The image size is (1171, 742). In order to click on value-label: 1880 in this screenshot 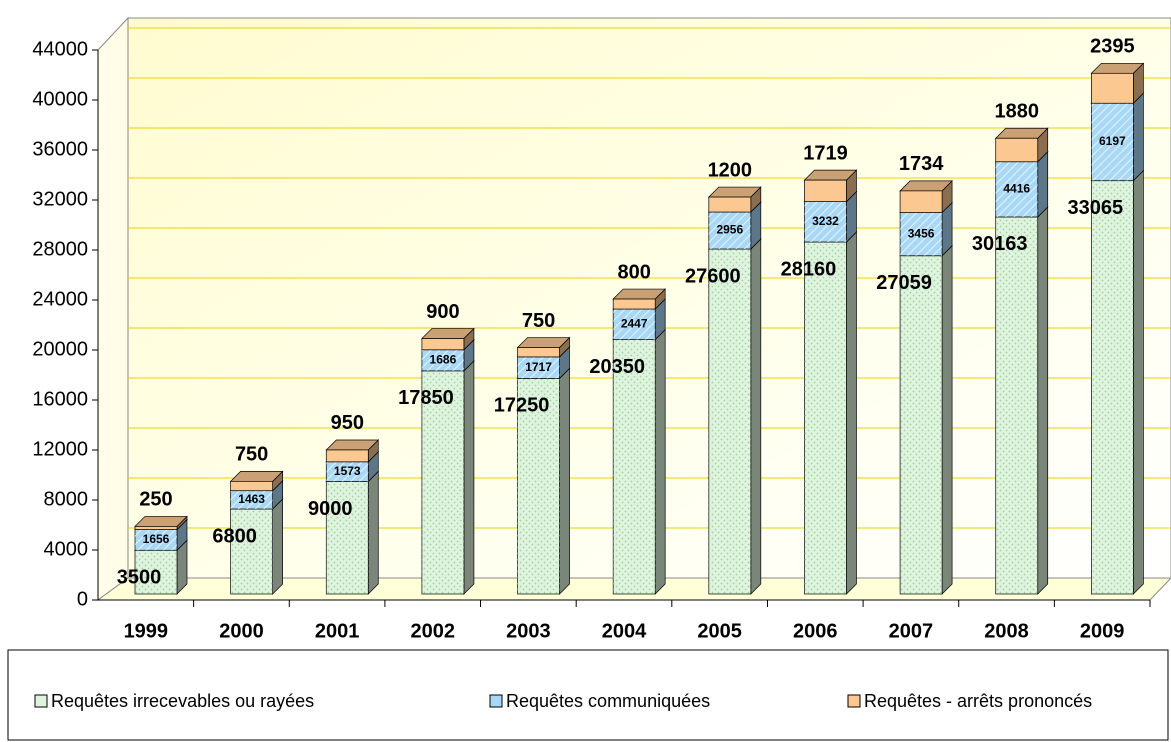, I will do `click(1016, 112)`.